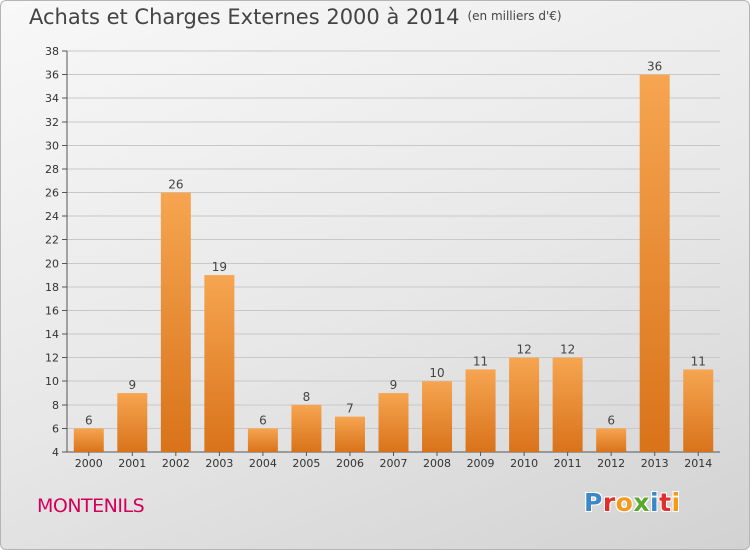  I want to click on x-tick-label: 2002, so click(176, 463).